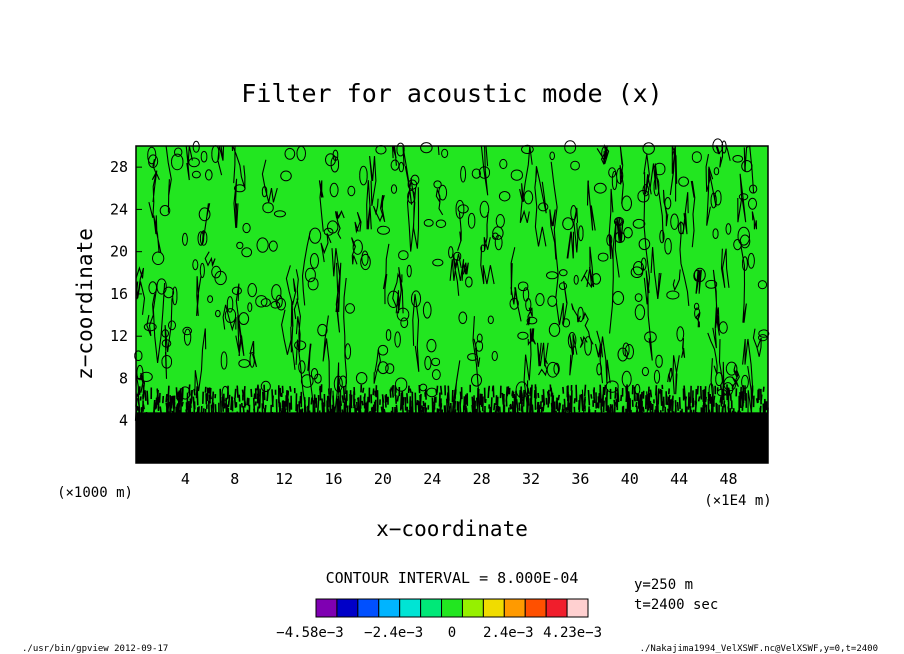 The height and width of the screenshot is (654, 904). Describe the element at coordinates (580, 479) in the screenshot. I see `x-tick-label: 36` at that location.